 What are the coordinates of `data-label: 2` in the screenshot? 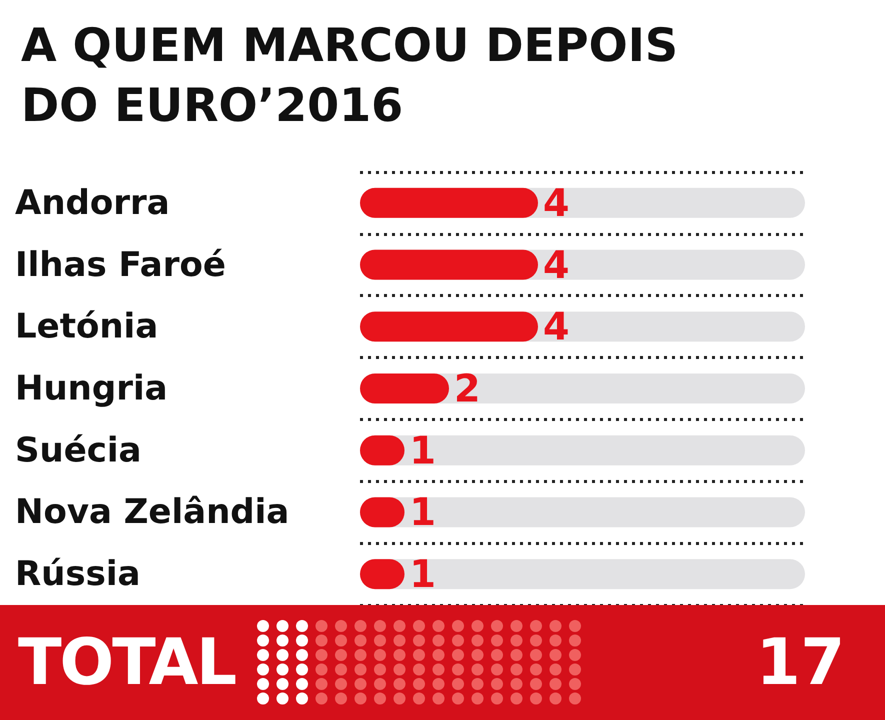 It's located at (467, 388).